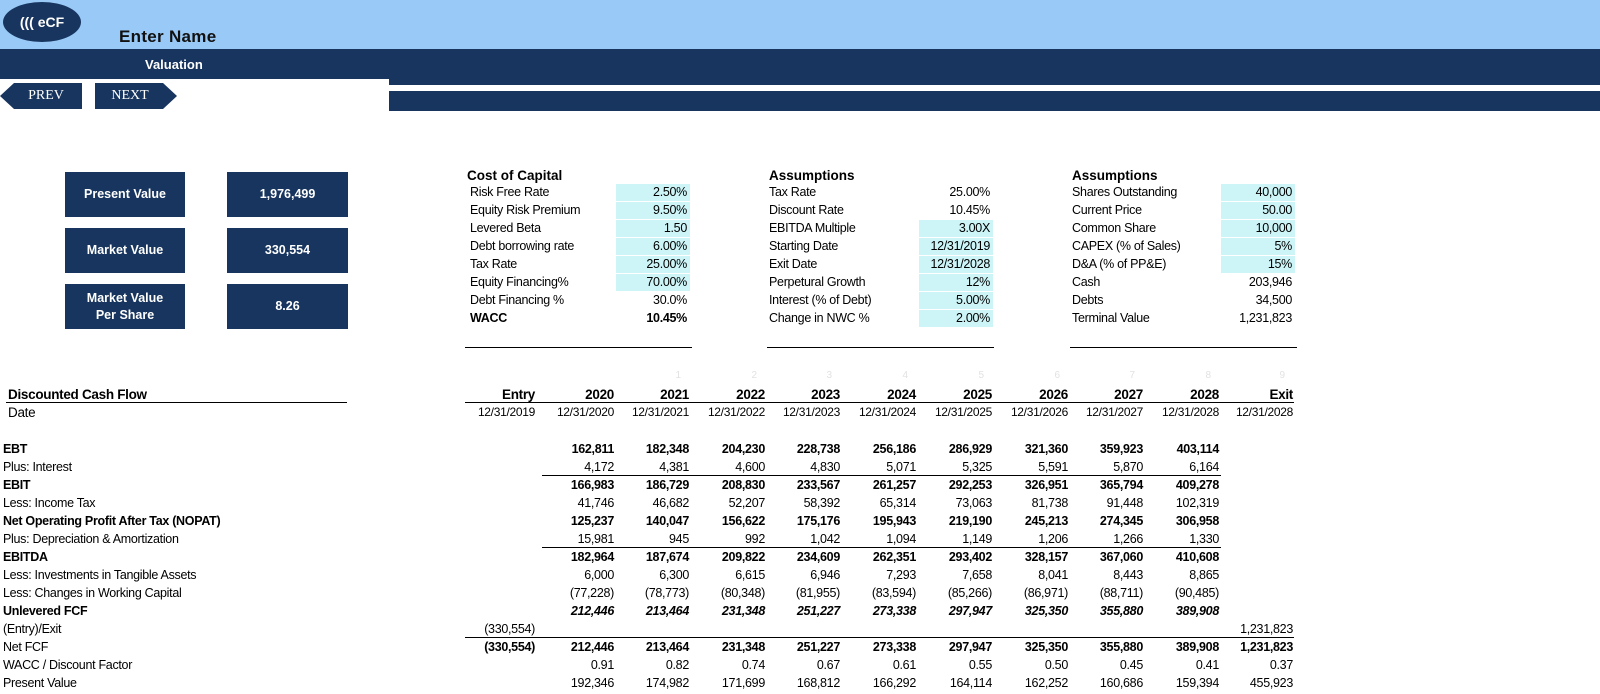  I want to click on assumption-label: WACC, so click(488, 318).